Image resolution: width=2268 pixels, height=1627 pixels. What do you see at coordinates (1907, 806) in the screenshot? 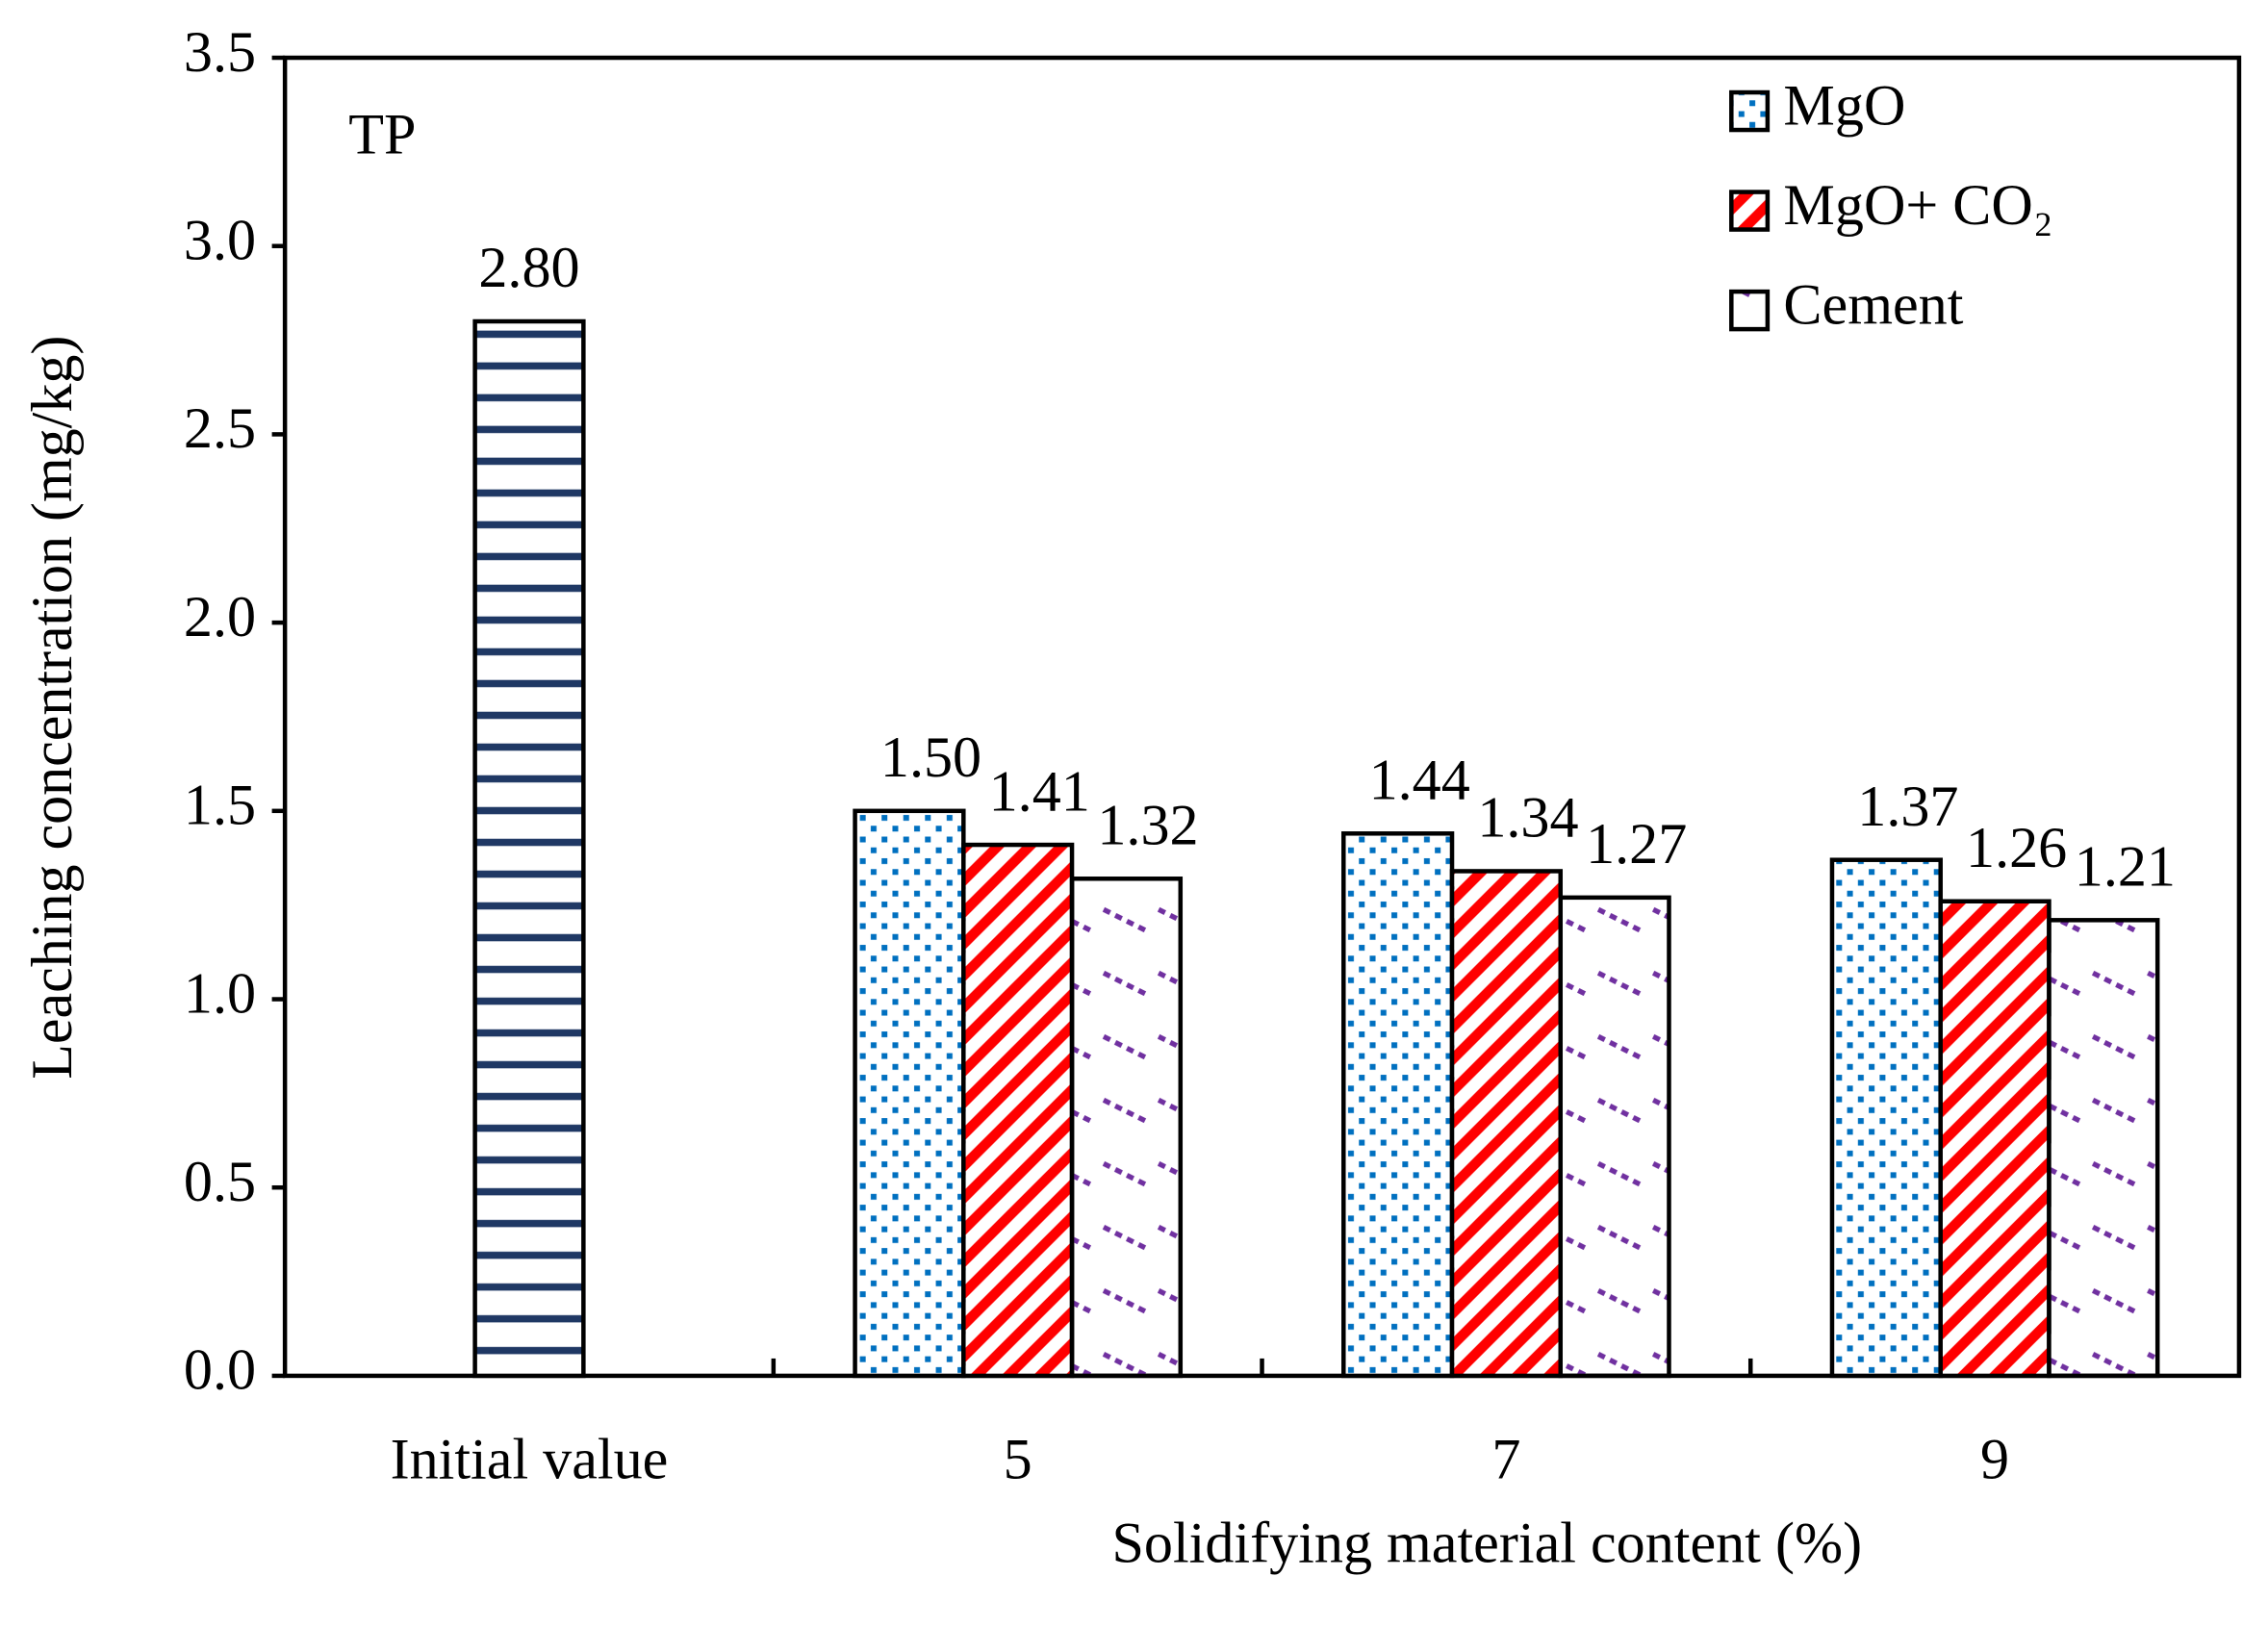
I see `data-label: 1.37` at bounding box center [1907, 806].